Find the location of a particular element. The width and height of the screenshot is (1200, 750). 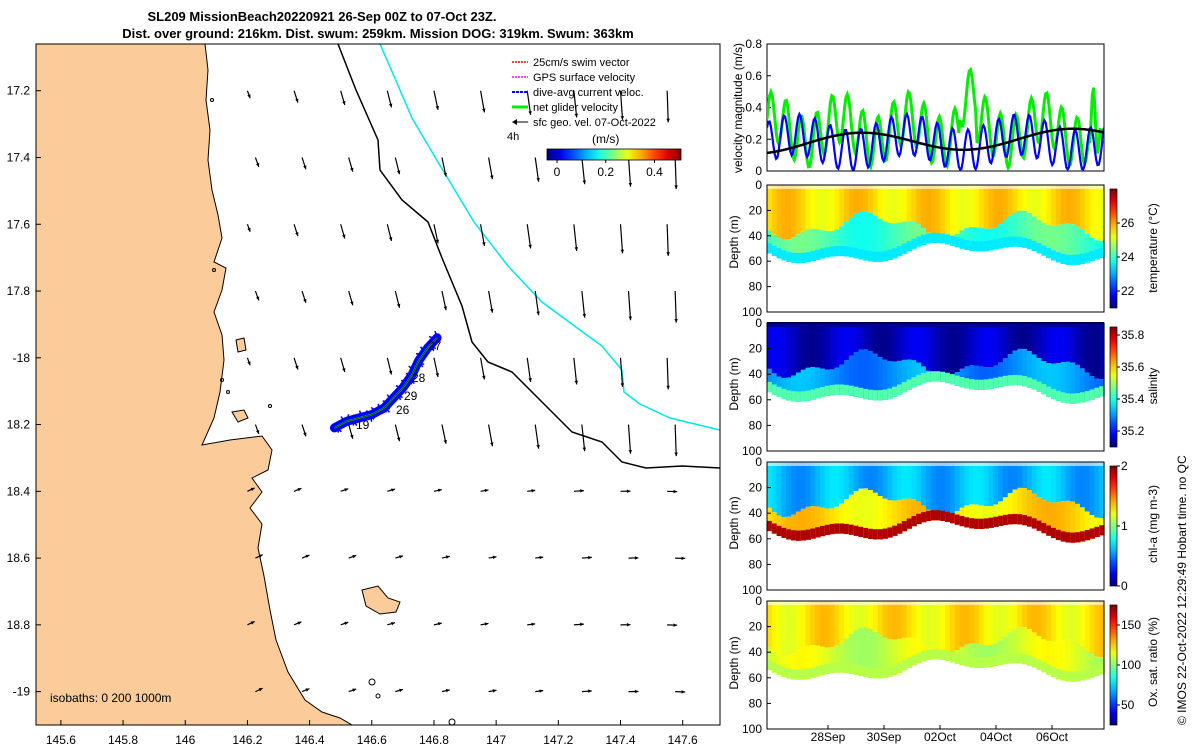

salinity-depth-label: Depth (m) is located at coordinates (734, 383).